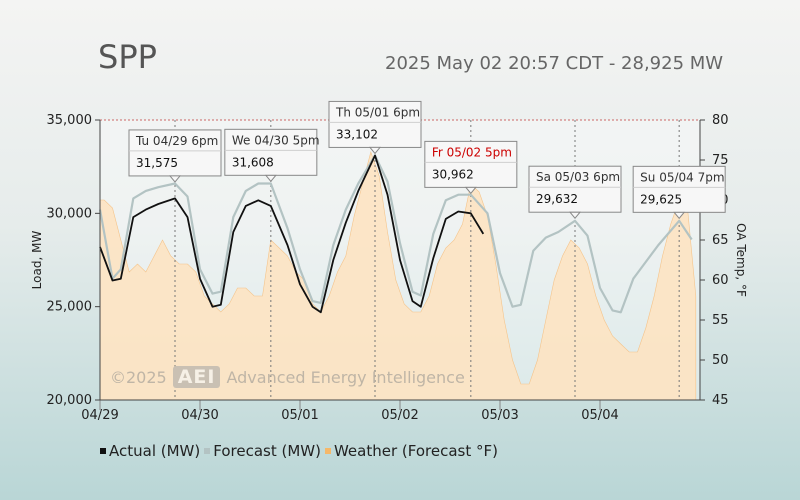 The height and width of the screenshot is (500, 800). I want to click on y2-tick-label: 65, so click(720, 240).